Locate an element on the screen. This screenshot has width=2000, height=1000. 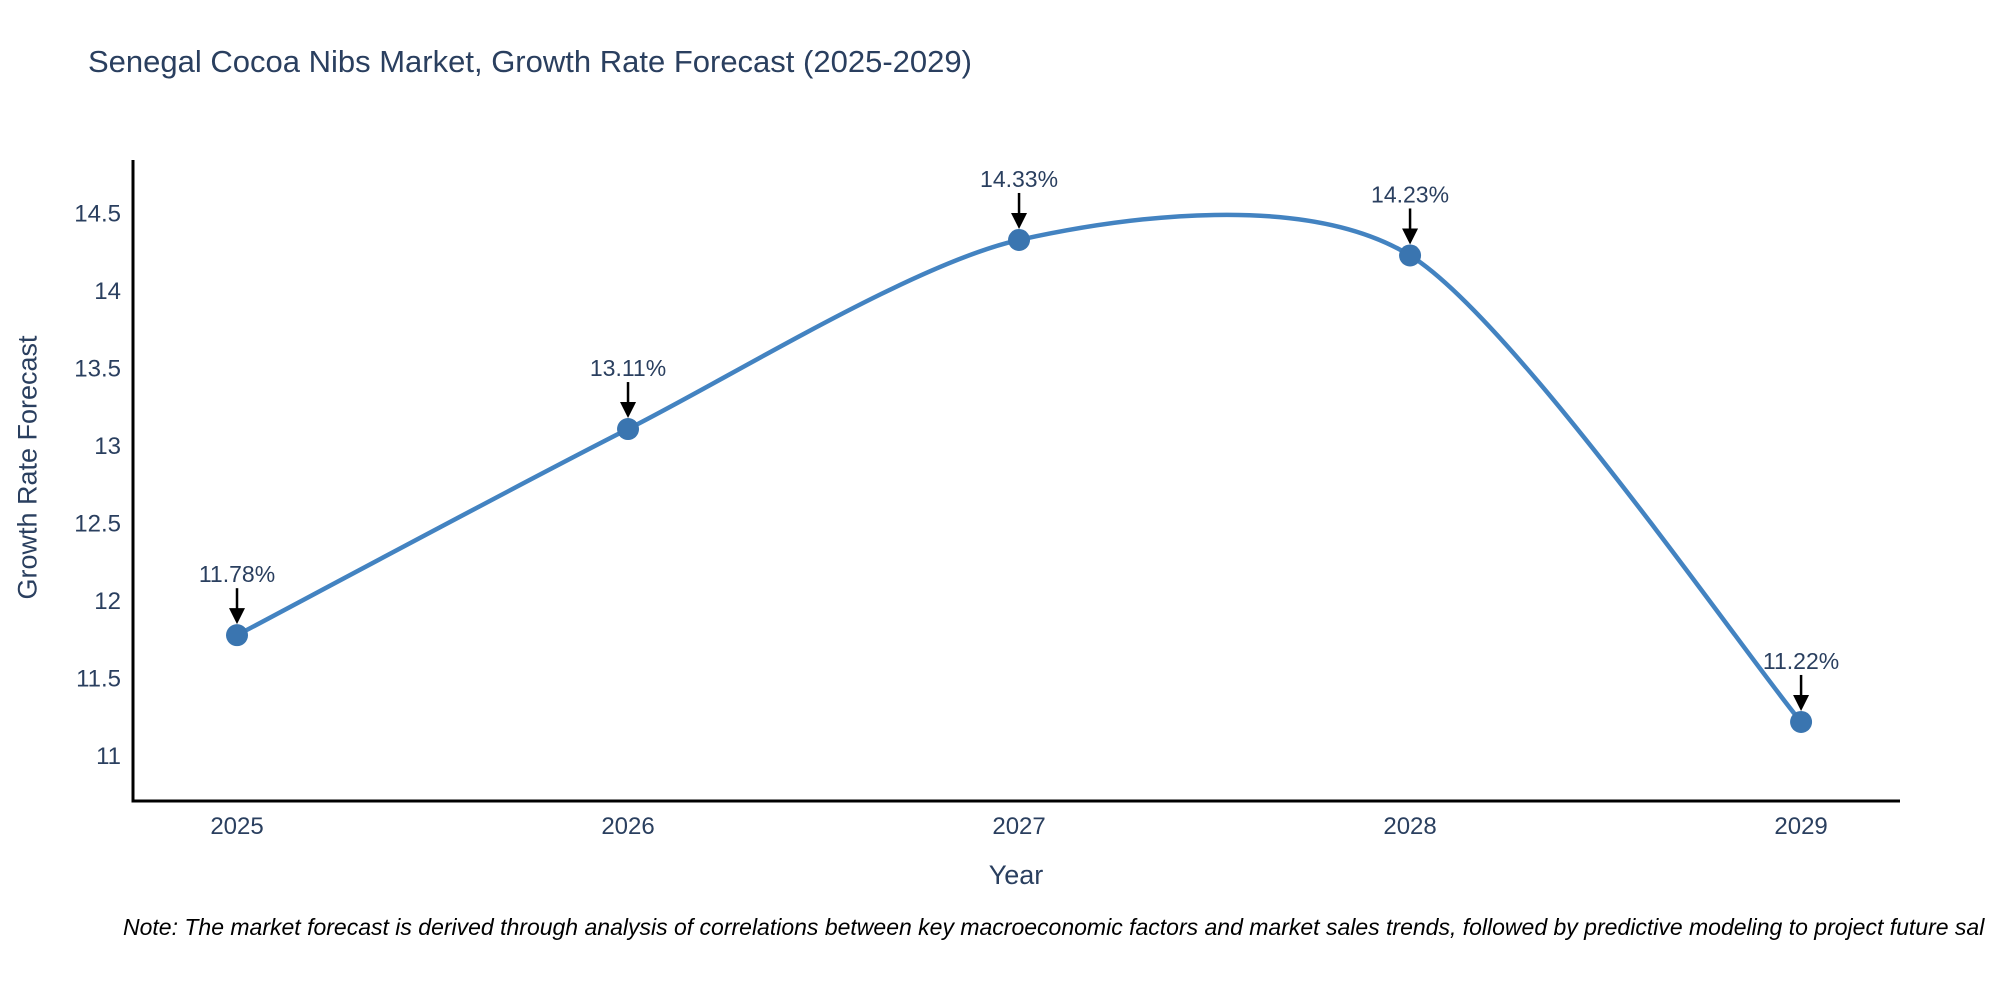
y-tick-label: 13 is located at coordinates (107, 446).